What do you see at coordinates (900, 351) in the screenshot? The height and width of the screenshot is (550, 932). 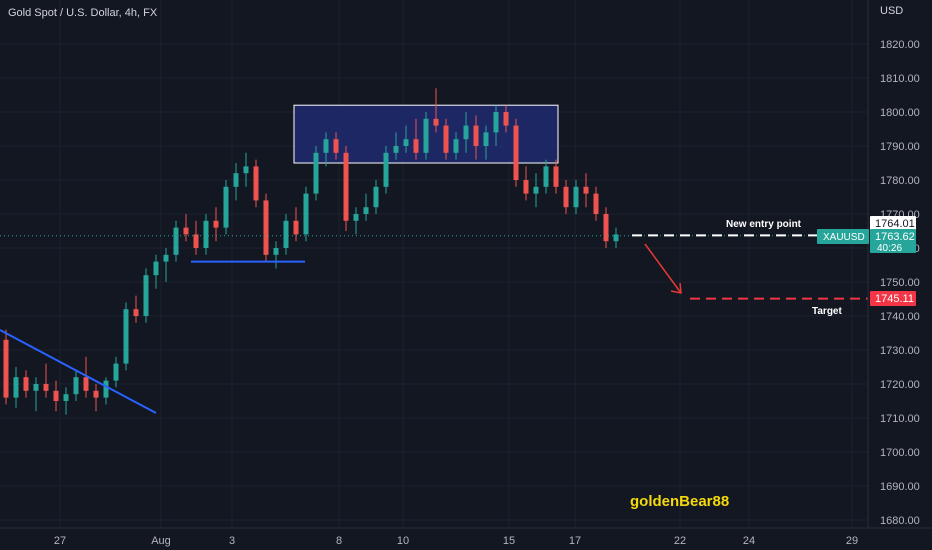 I see `price-tick-label: 1730.00` at bounding box center [900, 351].